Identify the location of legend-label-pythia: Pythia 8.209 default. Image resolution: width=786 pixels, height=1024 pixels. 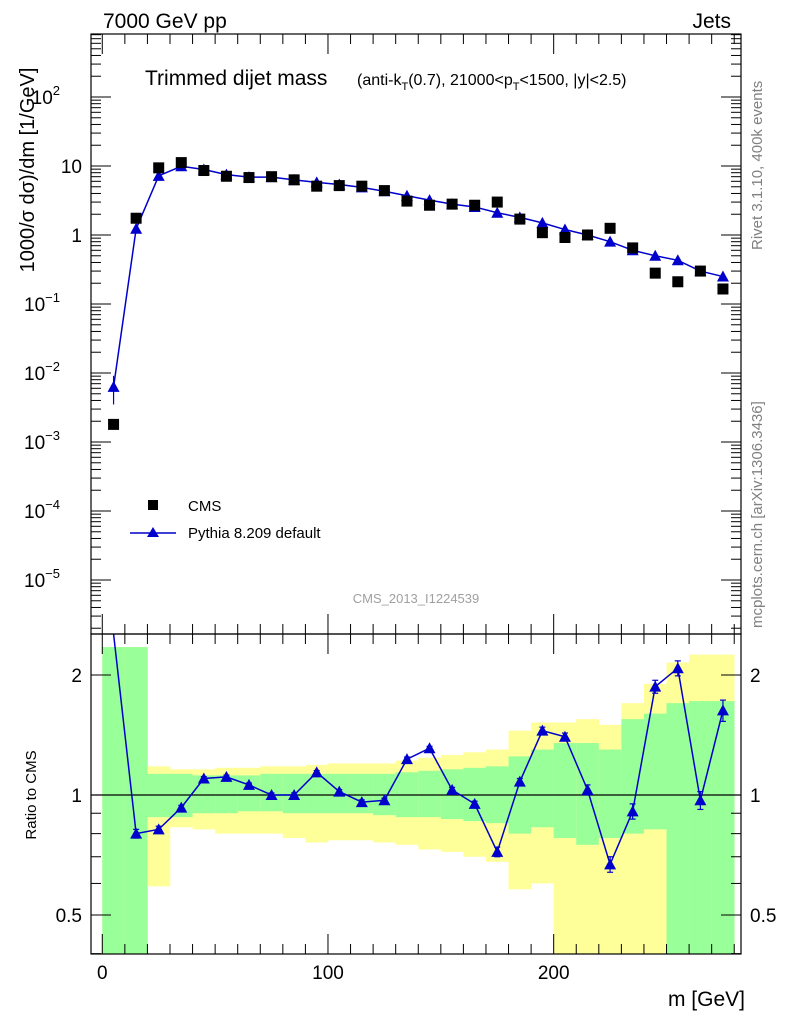
(254, 533).